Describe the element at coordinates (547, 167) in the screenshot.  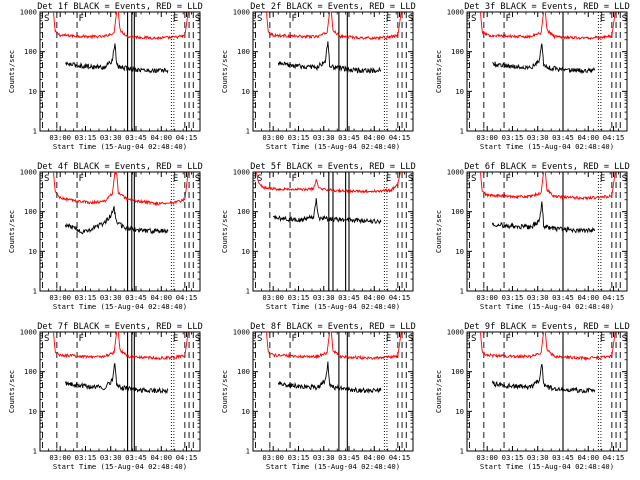
I see `panel-title: Det 6f BLACK = Events, RED = LLD` at that location.